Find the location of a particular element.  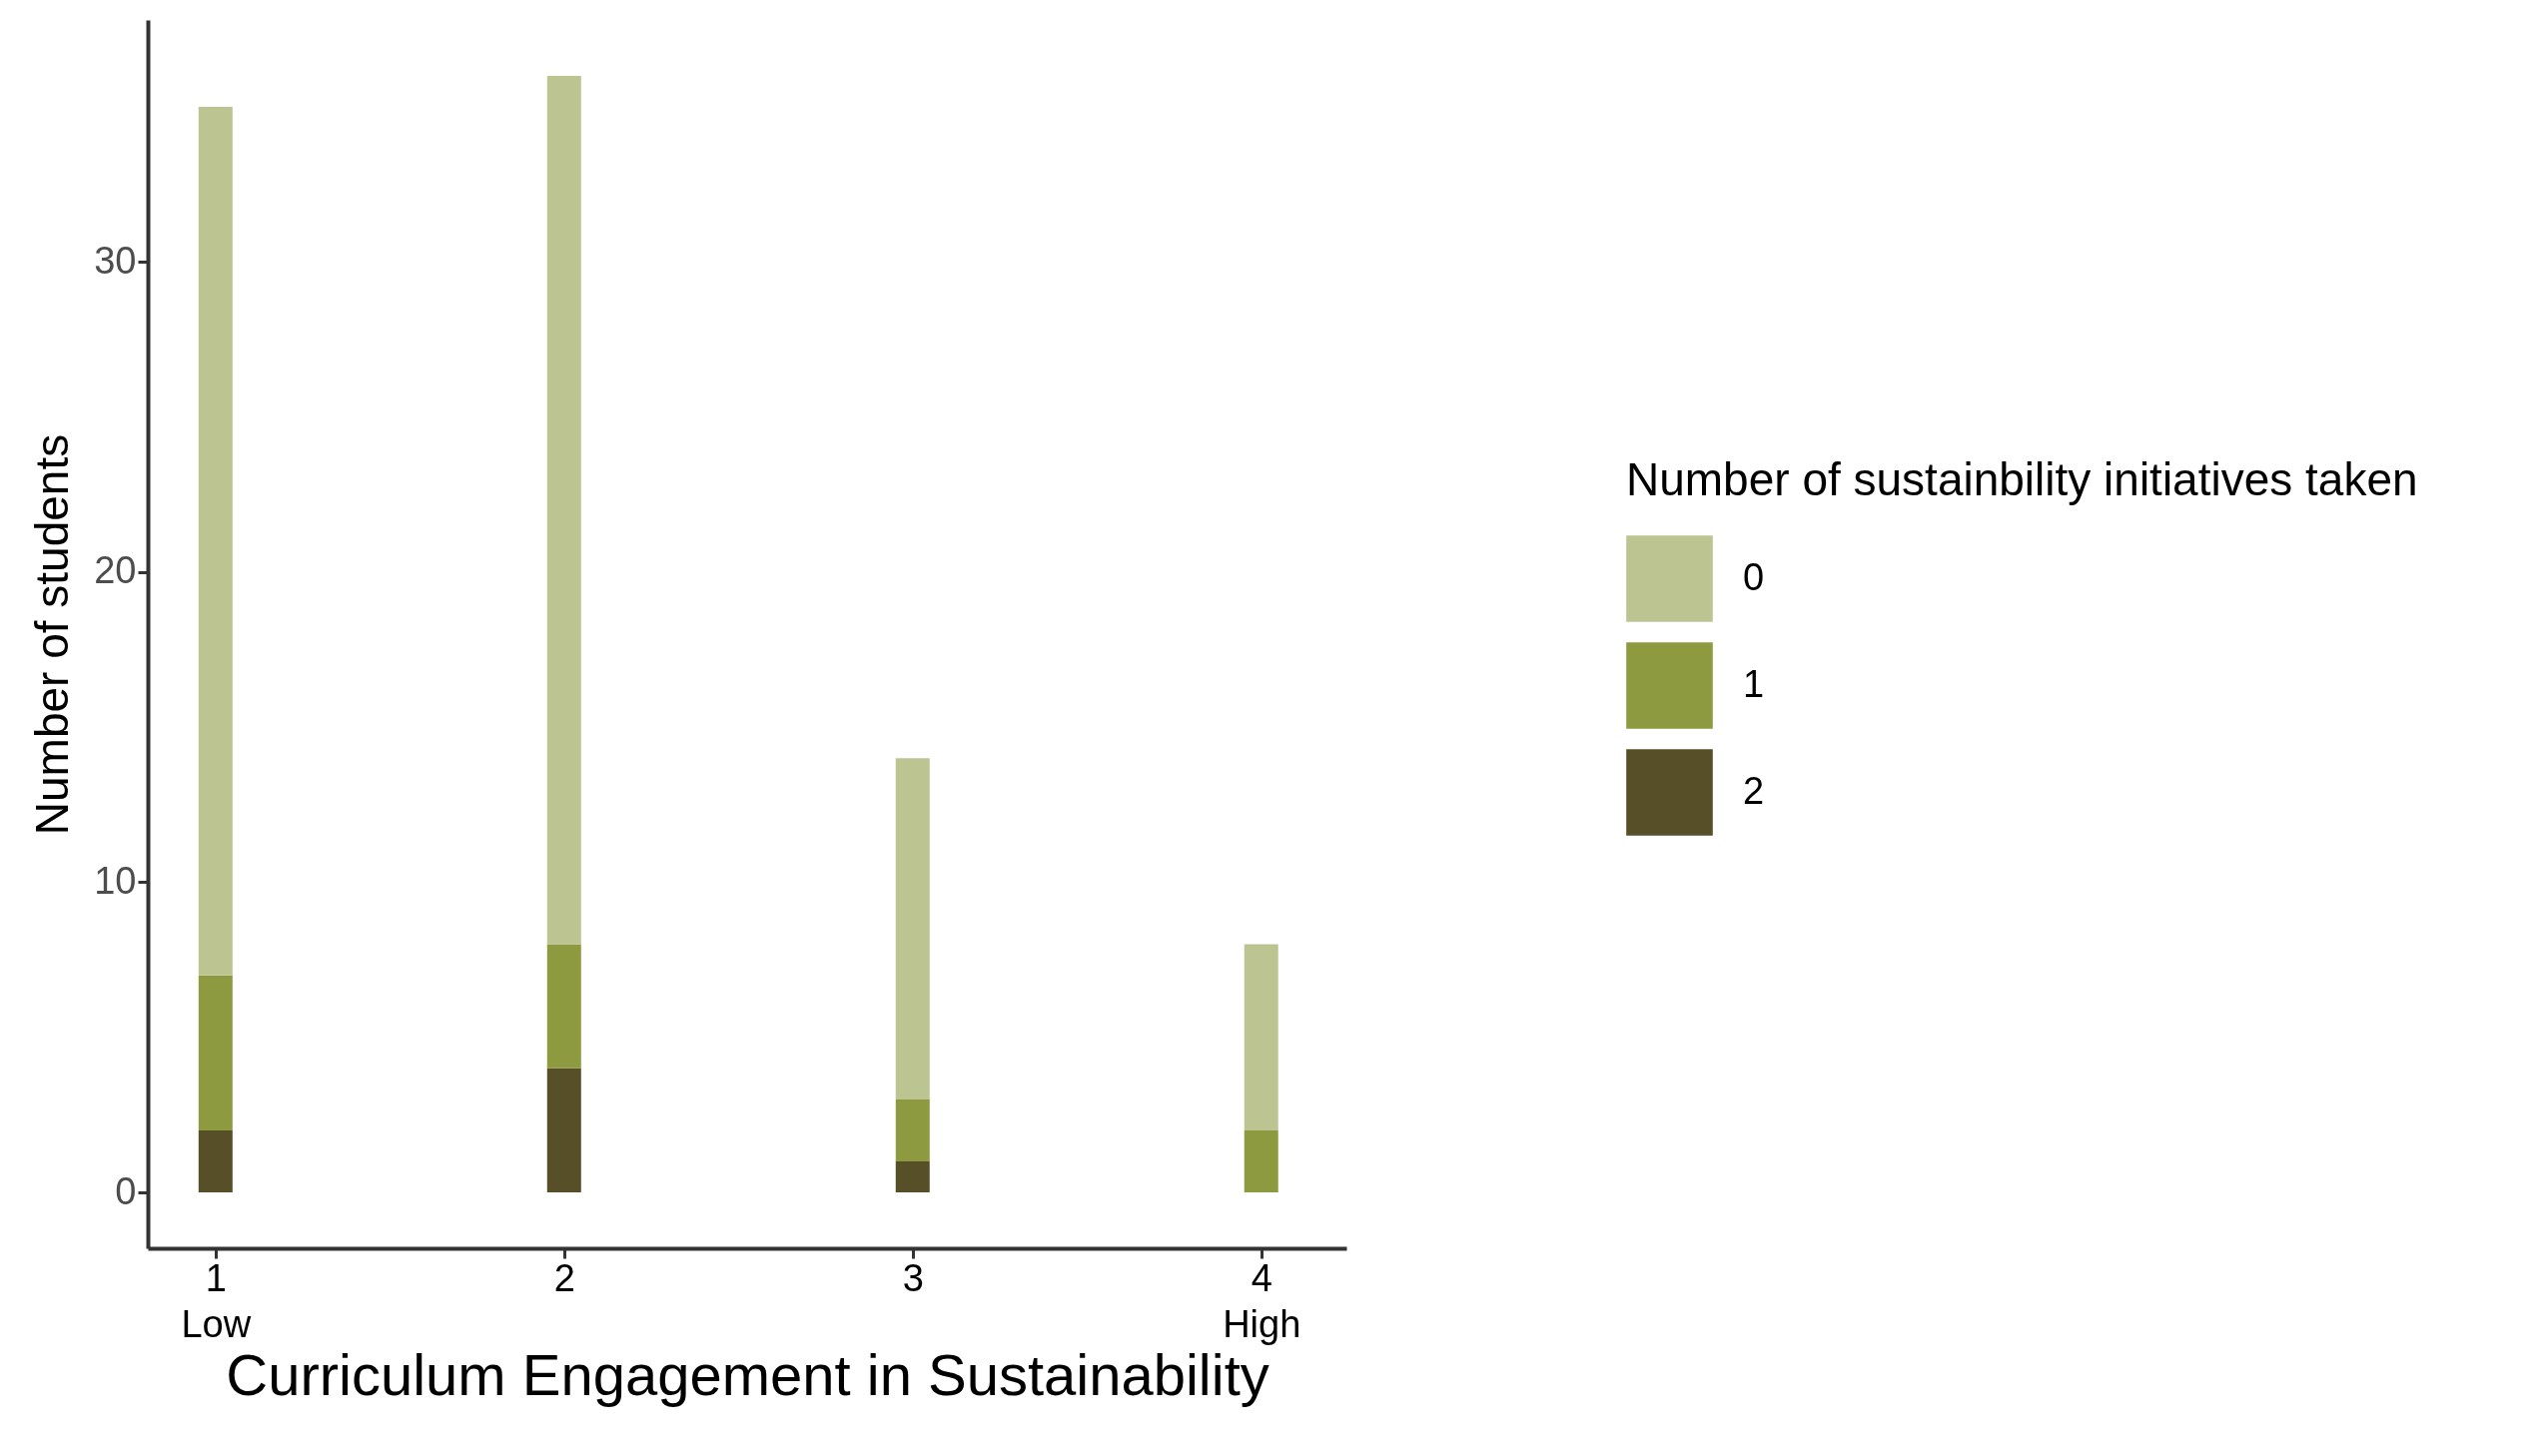

x-tick-label: 1 Low is located at coordinates (217, 1300).